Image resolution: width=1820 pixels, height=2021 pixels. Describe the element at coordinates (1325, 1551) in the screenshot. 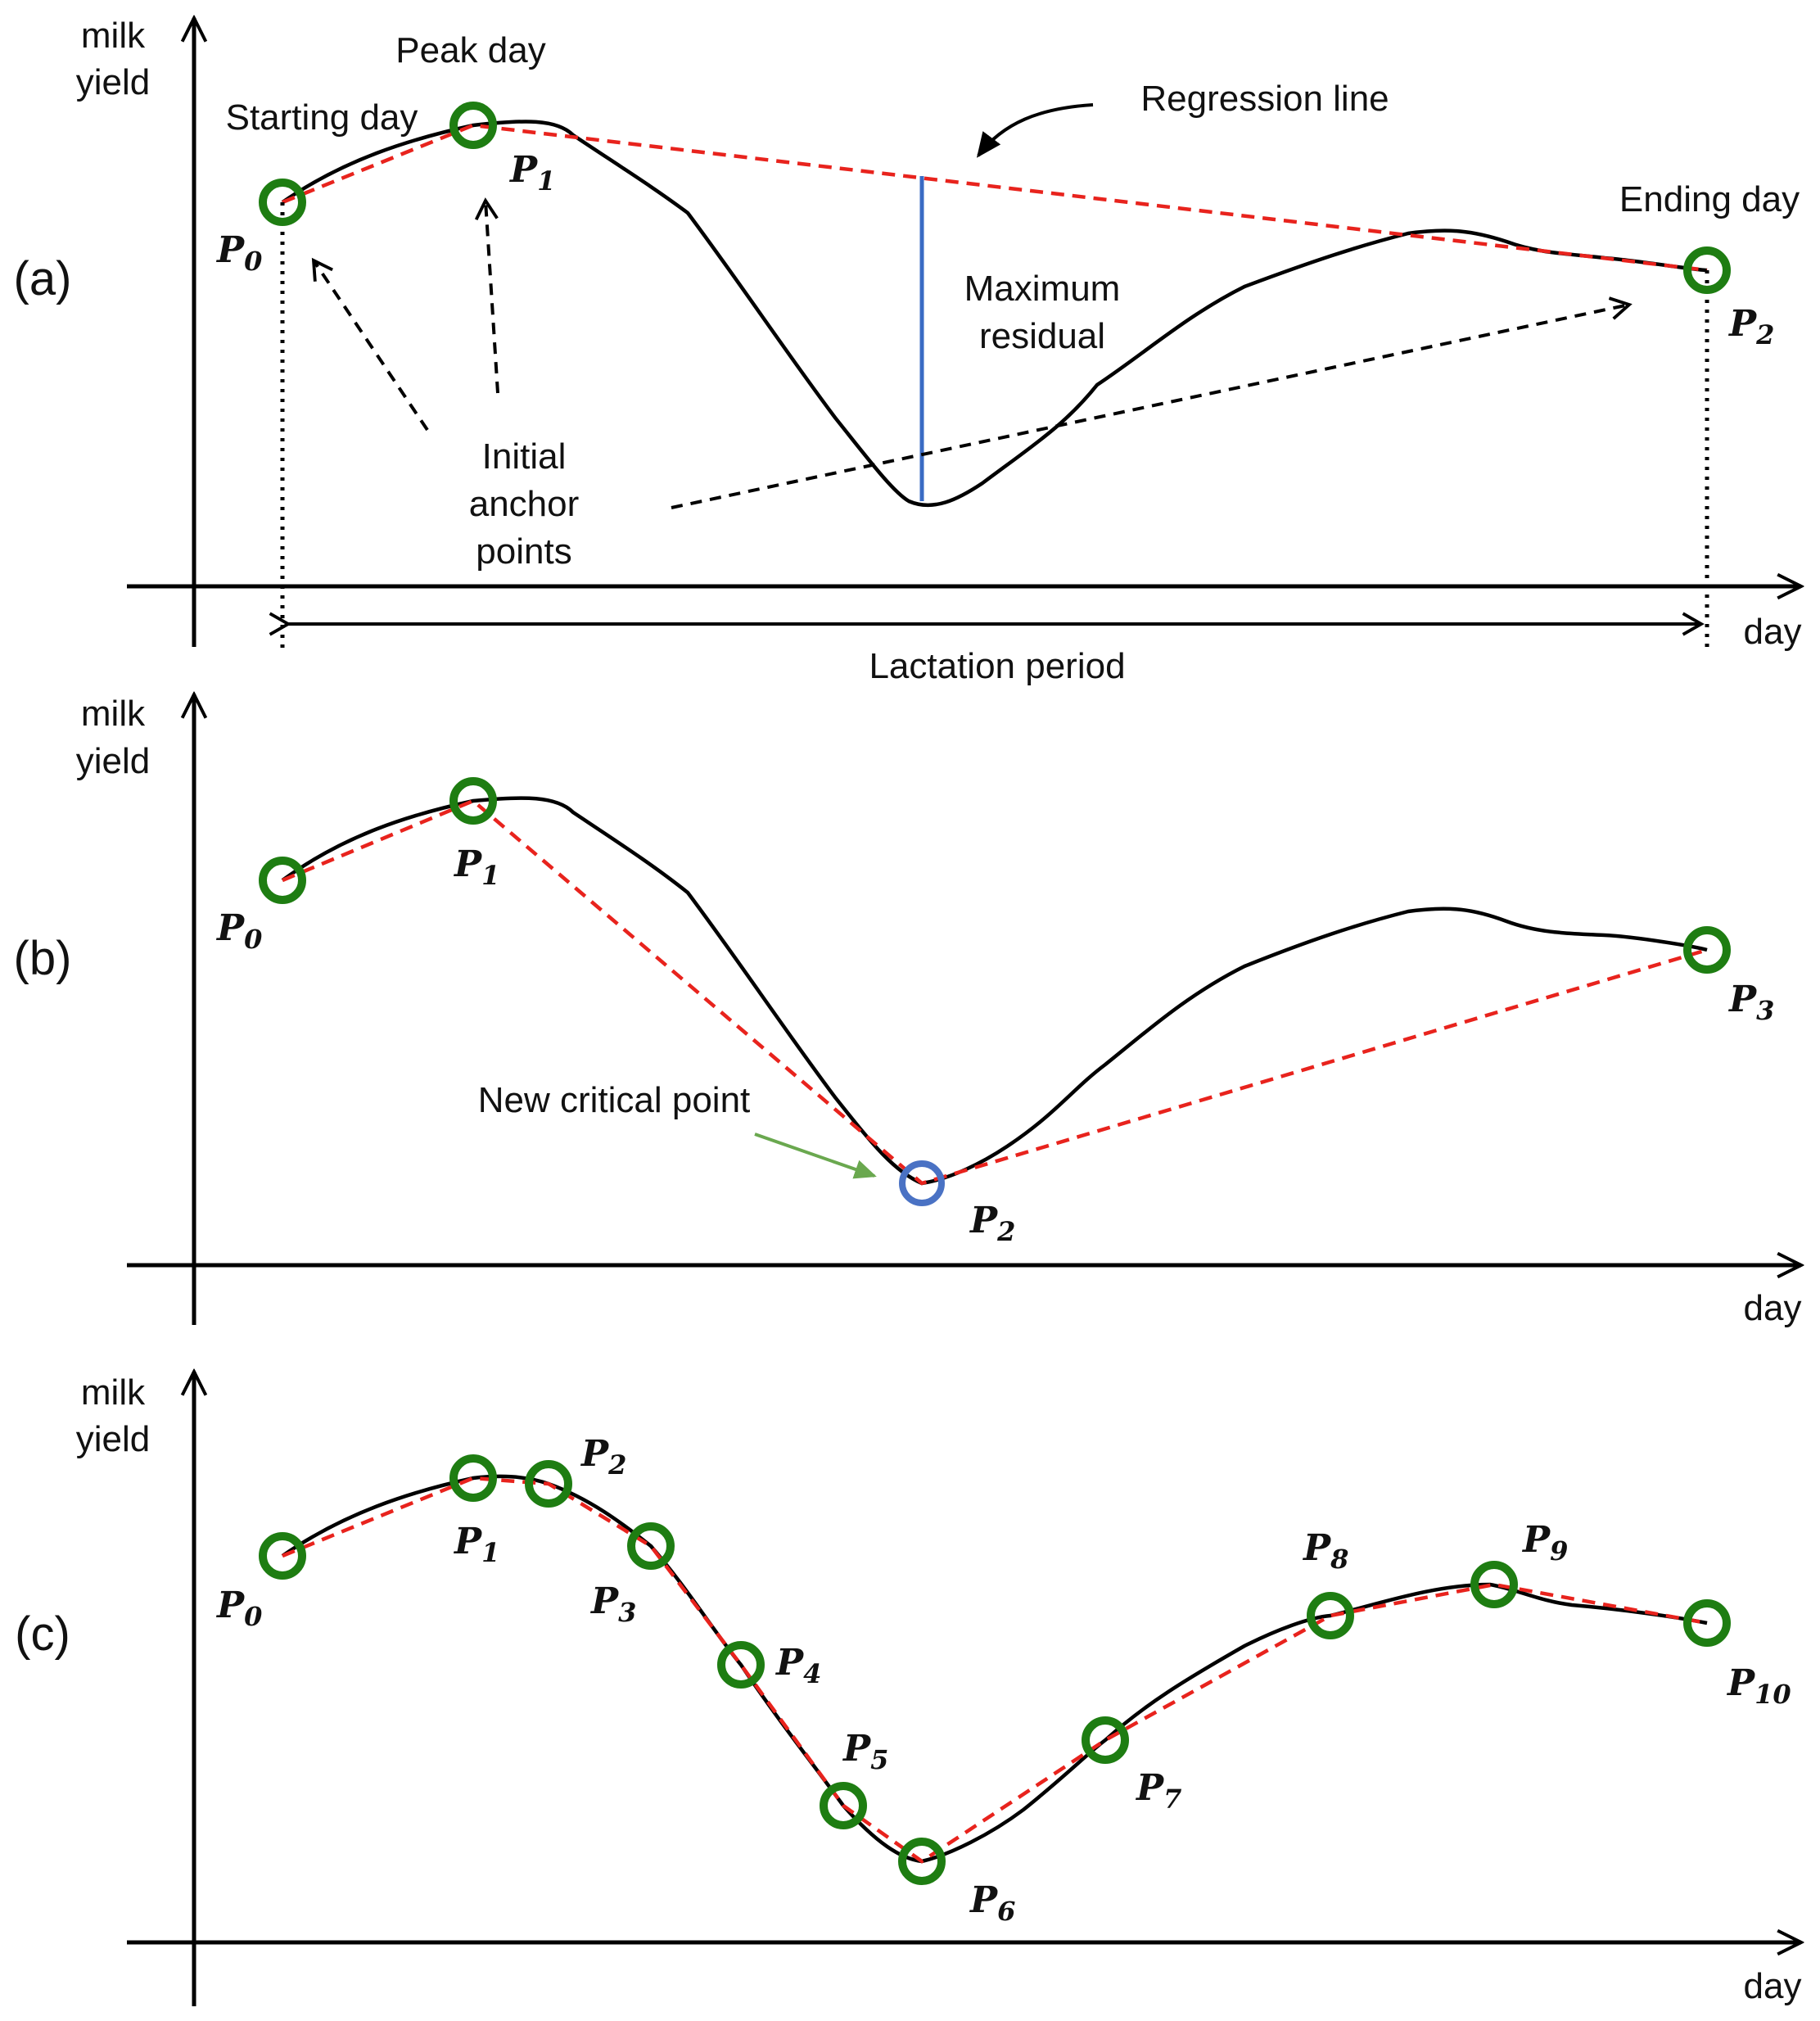

I see `point-label: P8` at that location.